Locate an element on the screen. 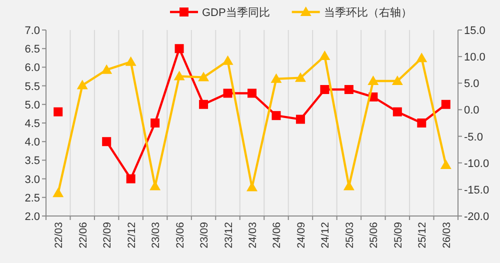 The image size is (500, 263). y-tick-label: 3.5 is located at coordinates (32, 161).